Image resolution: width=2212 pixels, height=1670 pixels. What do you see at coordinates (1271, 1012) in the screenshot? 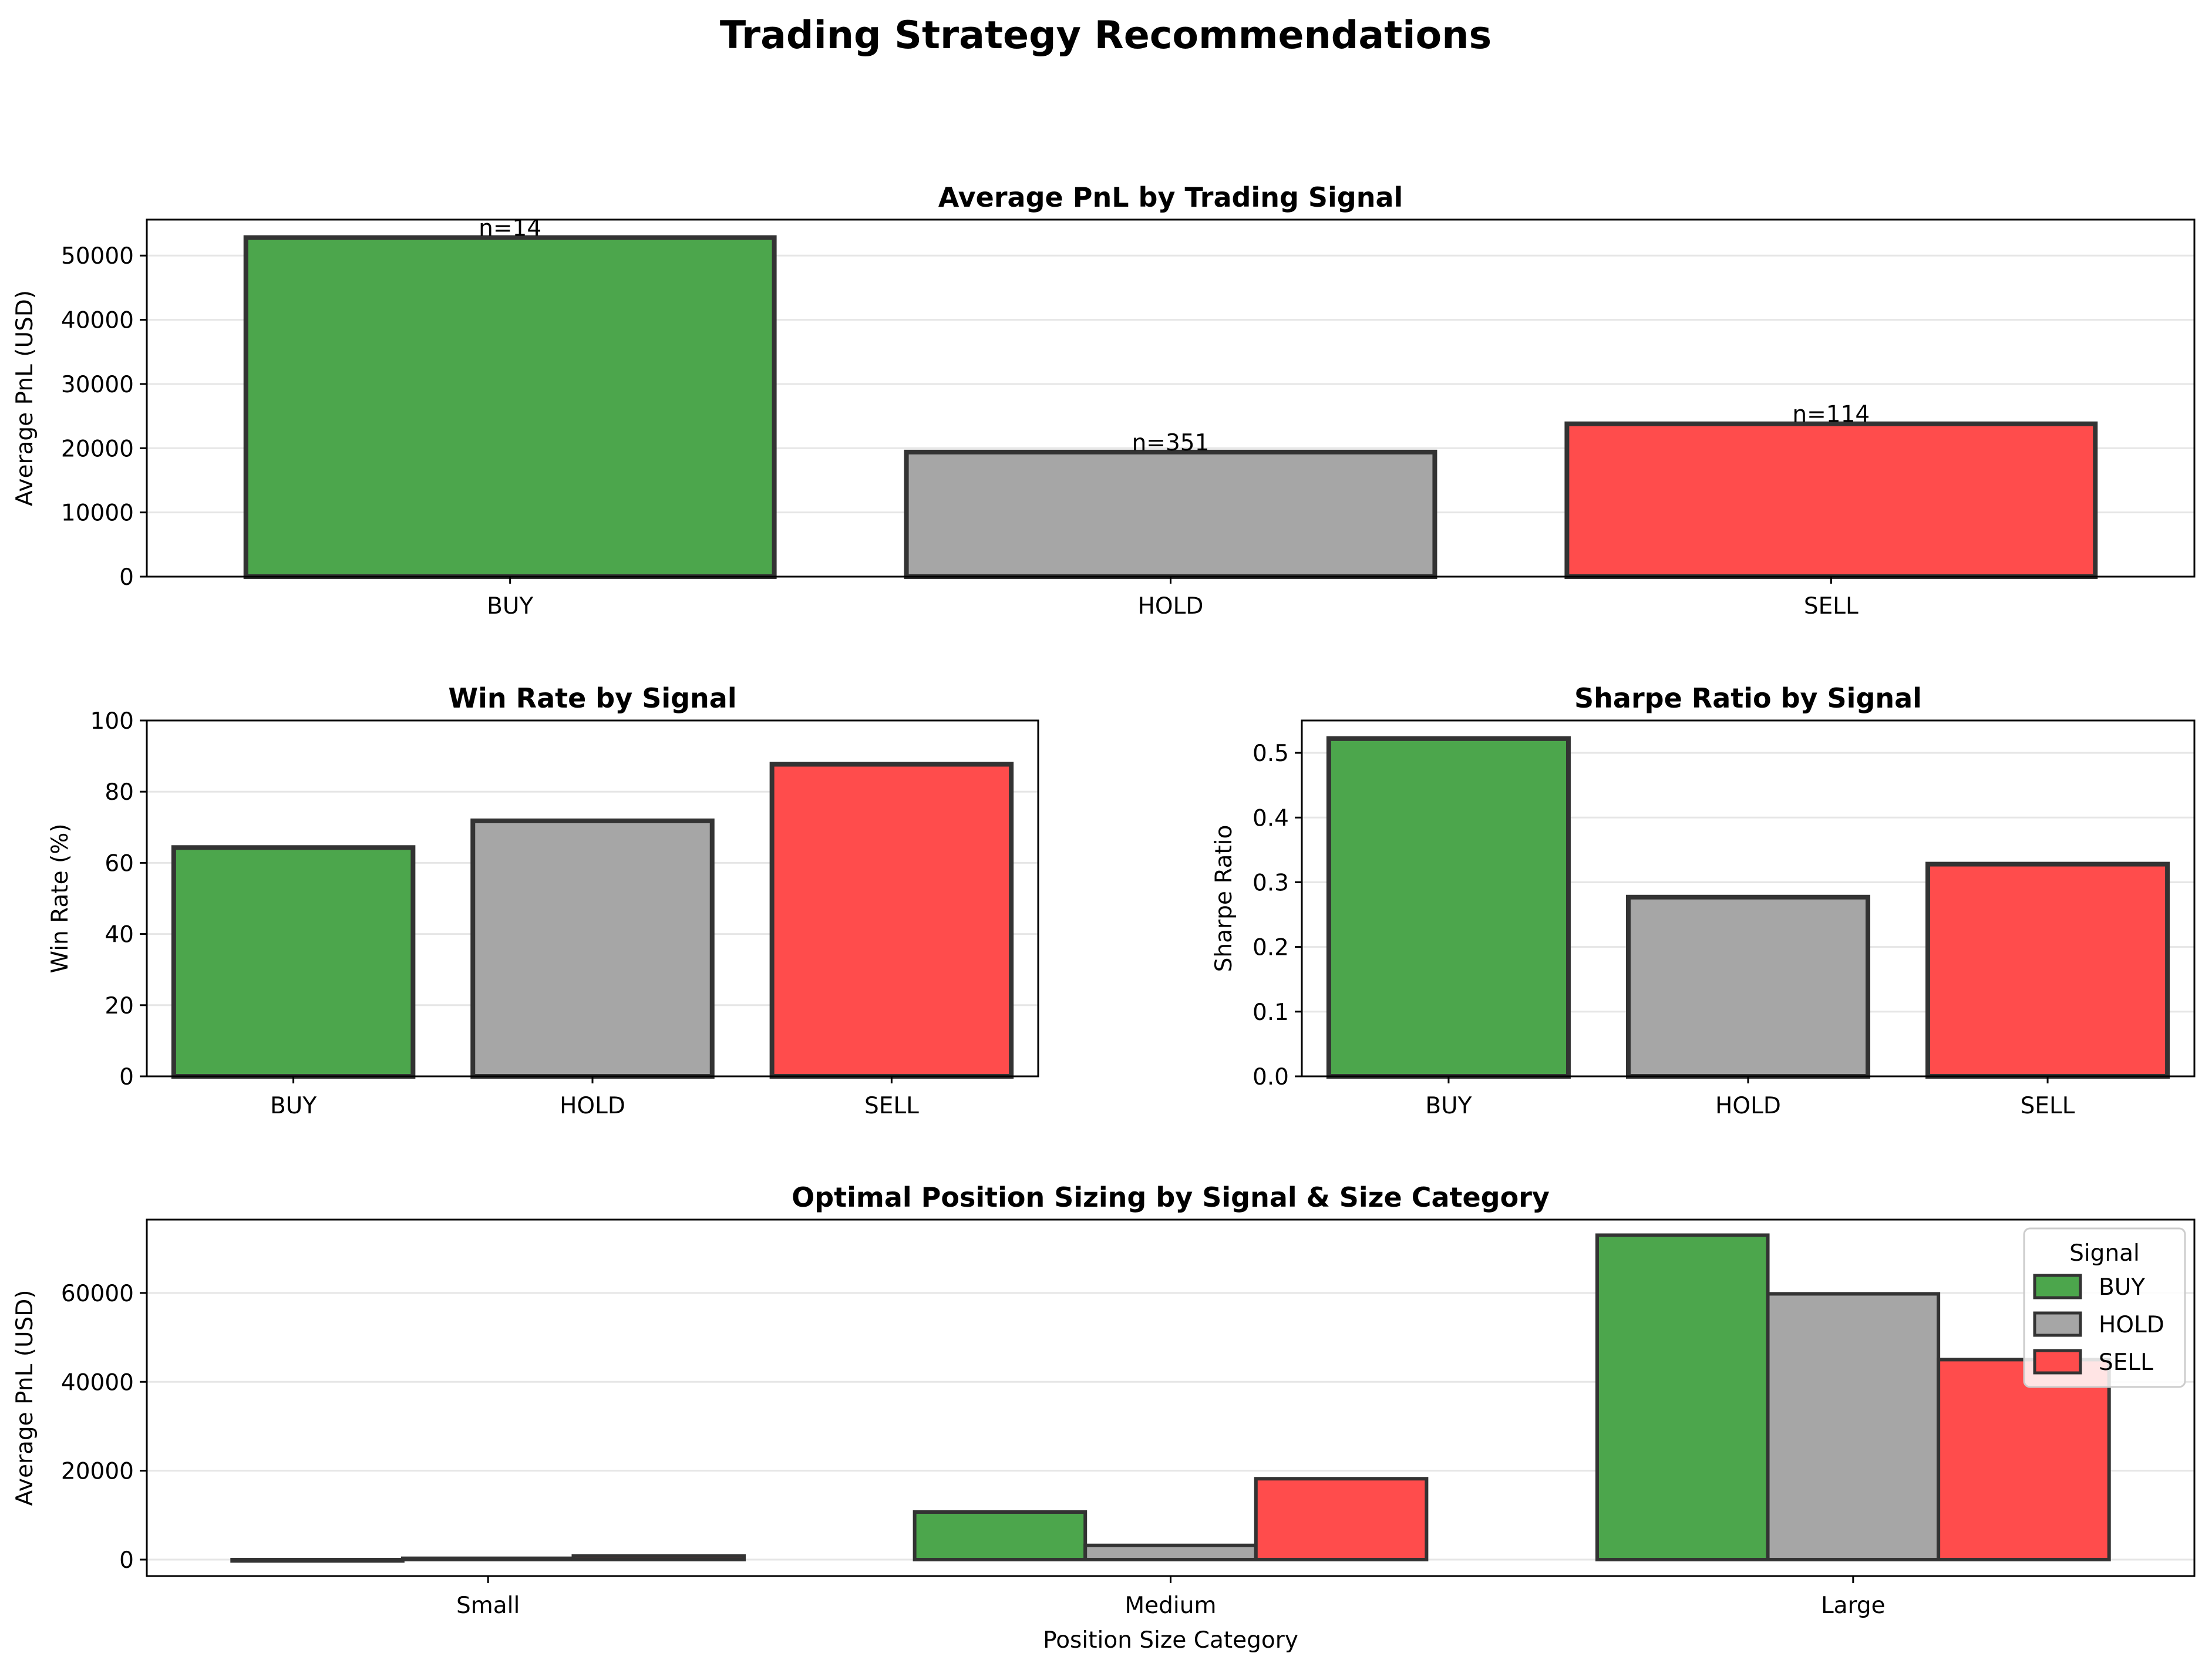
I see `y-tick-label: 0.1` at bounding box center [1271, 1012].